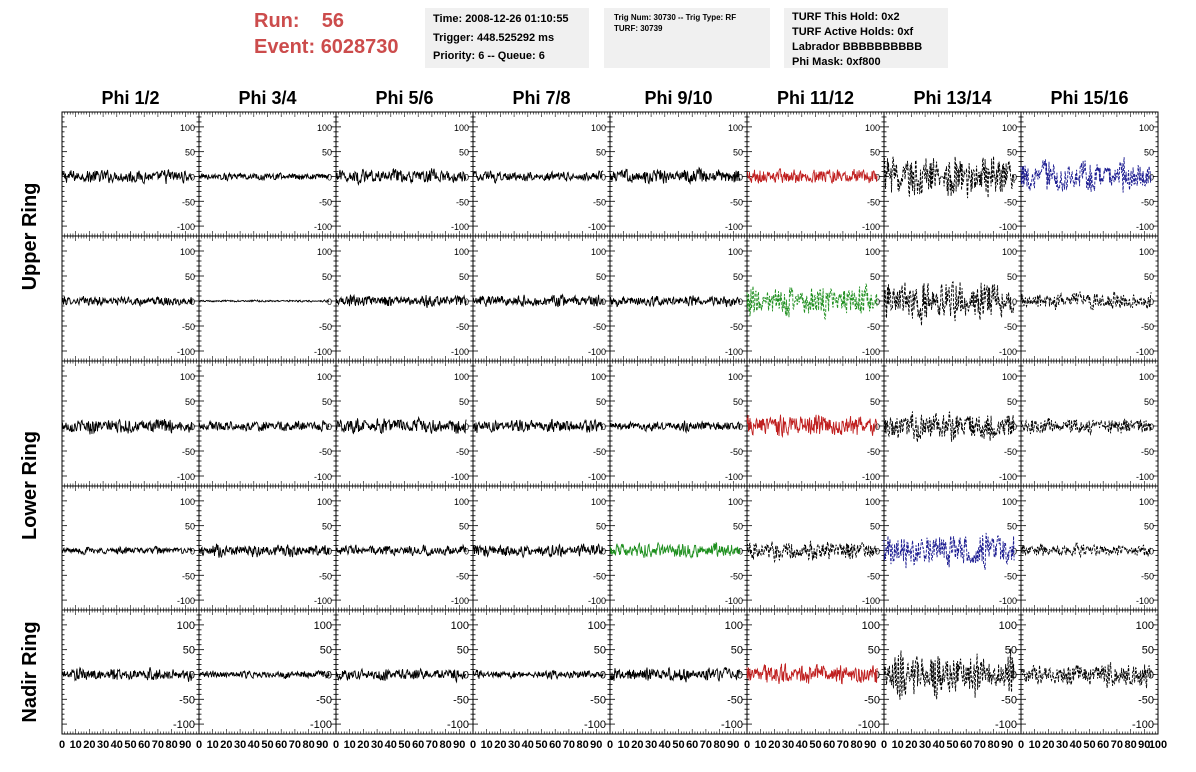 The width and height of the screenshot is (1196, 772). I want to click on trigger-line: Trigger: 448.525292 ms, so click(494, 37).